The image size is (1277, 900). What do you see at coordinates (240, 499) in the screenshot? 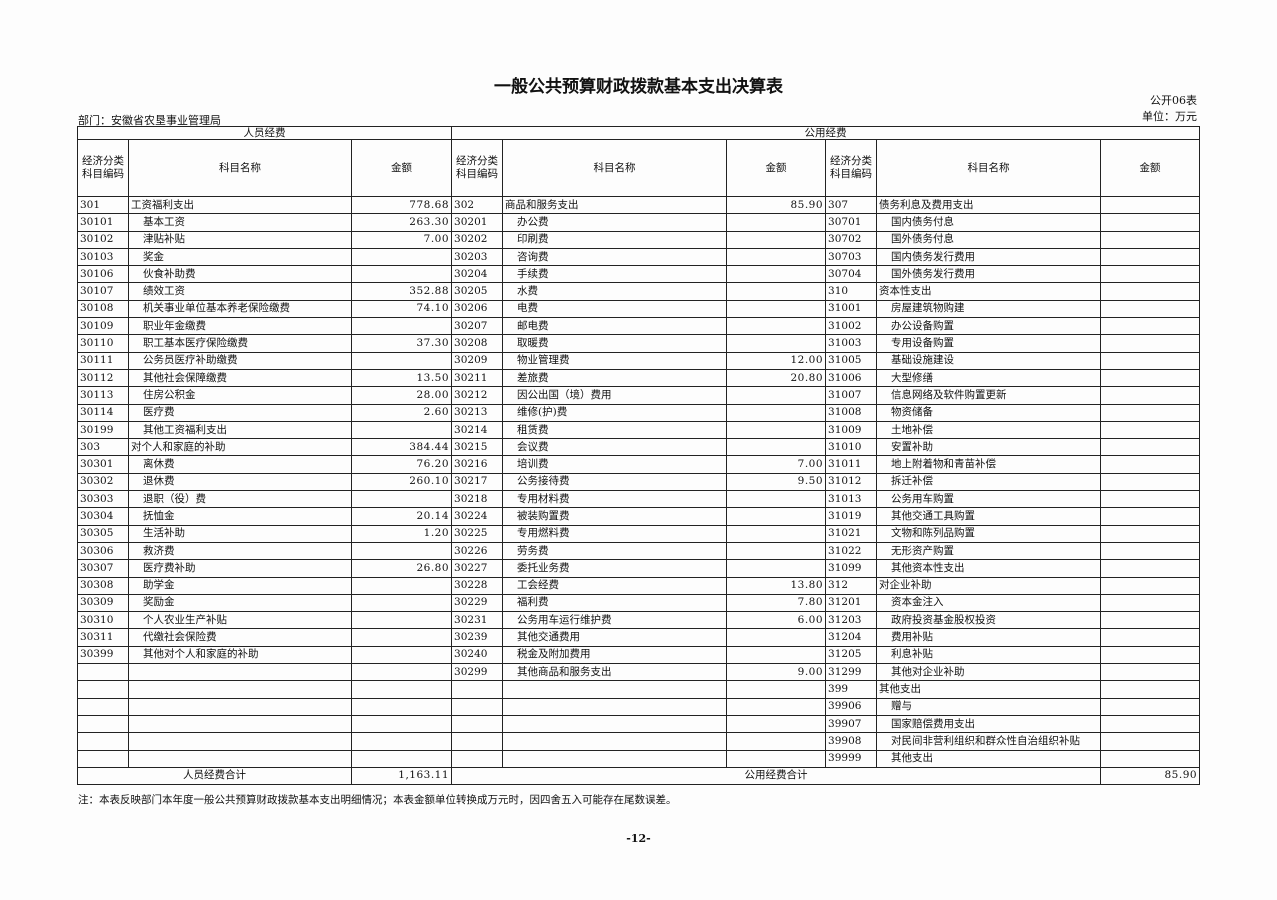
I see `name-cell: 退职（役）费` at bounding box center [240, 499].